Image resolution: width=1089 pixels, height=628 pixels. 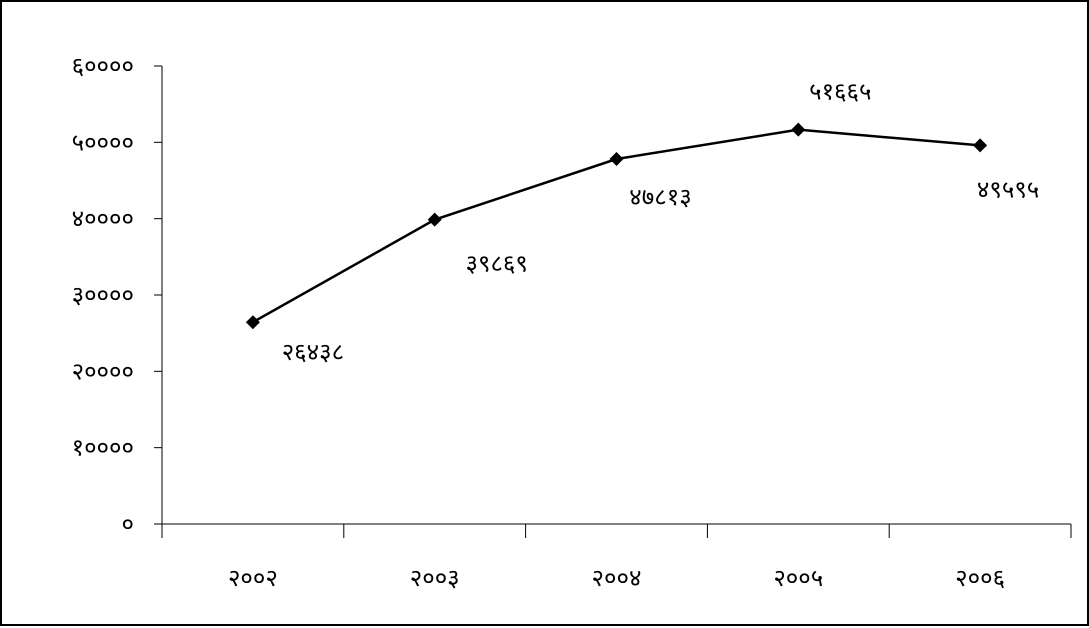 I want to click on x-tick-label: २००३, so click(x=435, y=578).